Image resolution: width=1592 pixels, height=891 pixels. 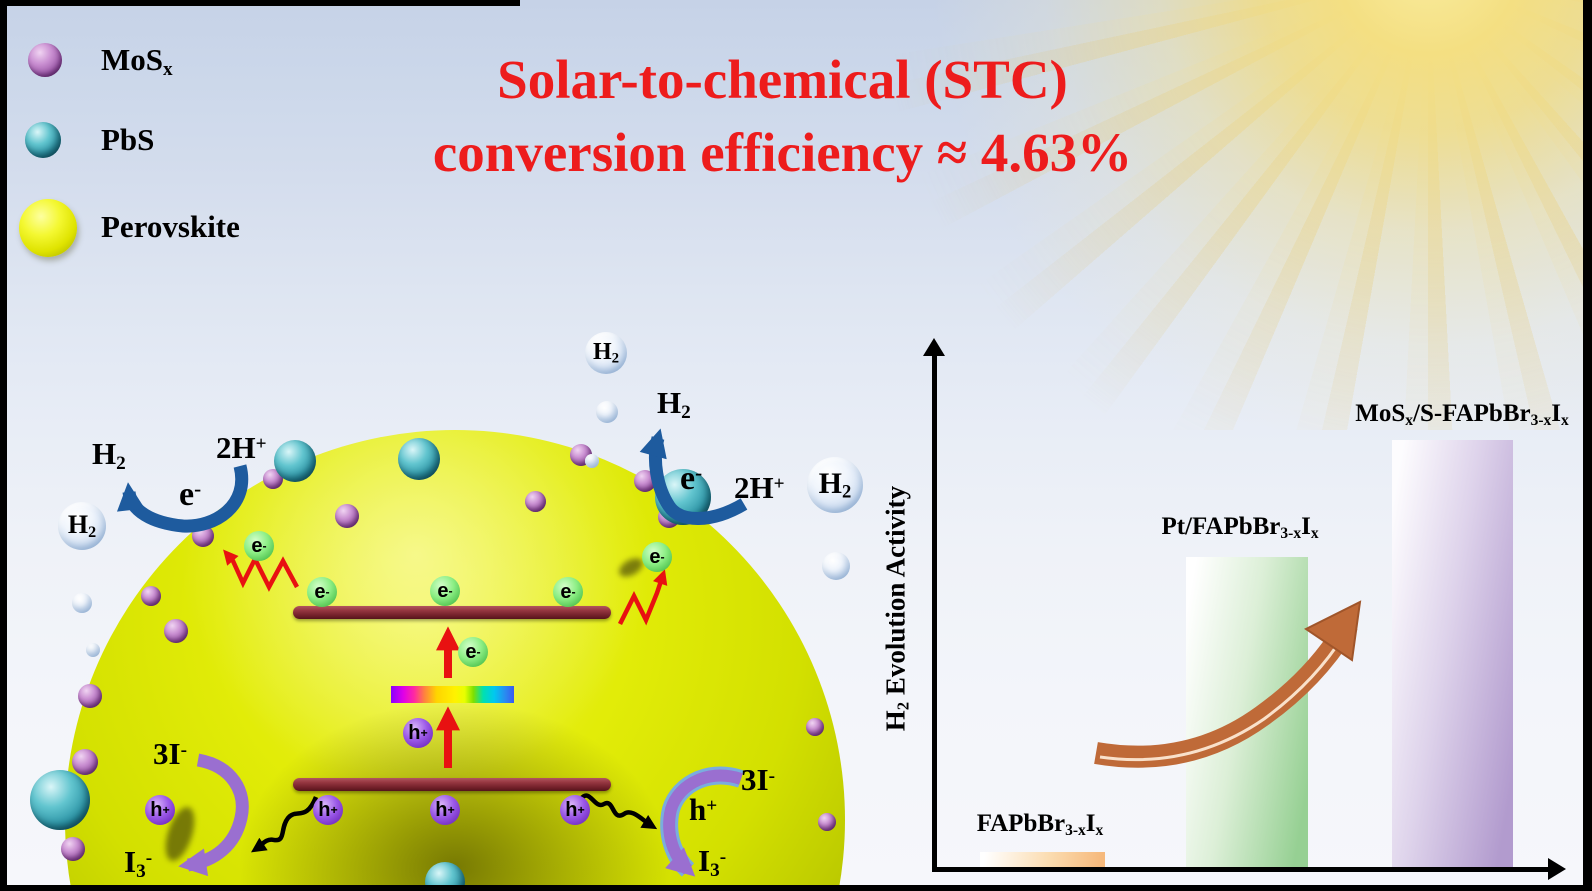 What do you see at coordinates (3, 445) in the screenshot?
I see `frame-border-left` at bounding box center [3, 445].